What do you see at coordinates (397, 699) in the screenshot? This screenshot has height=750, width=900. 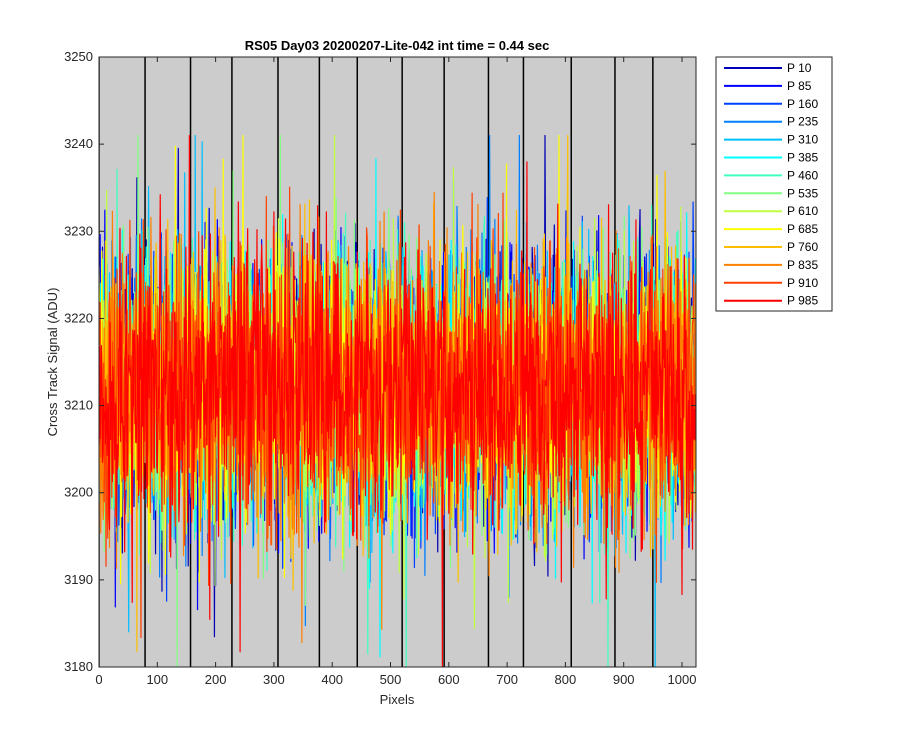 I see `x-axis-label: Pixels` at bounding box center [397, 699].